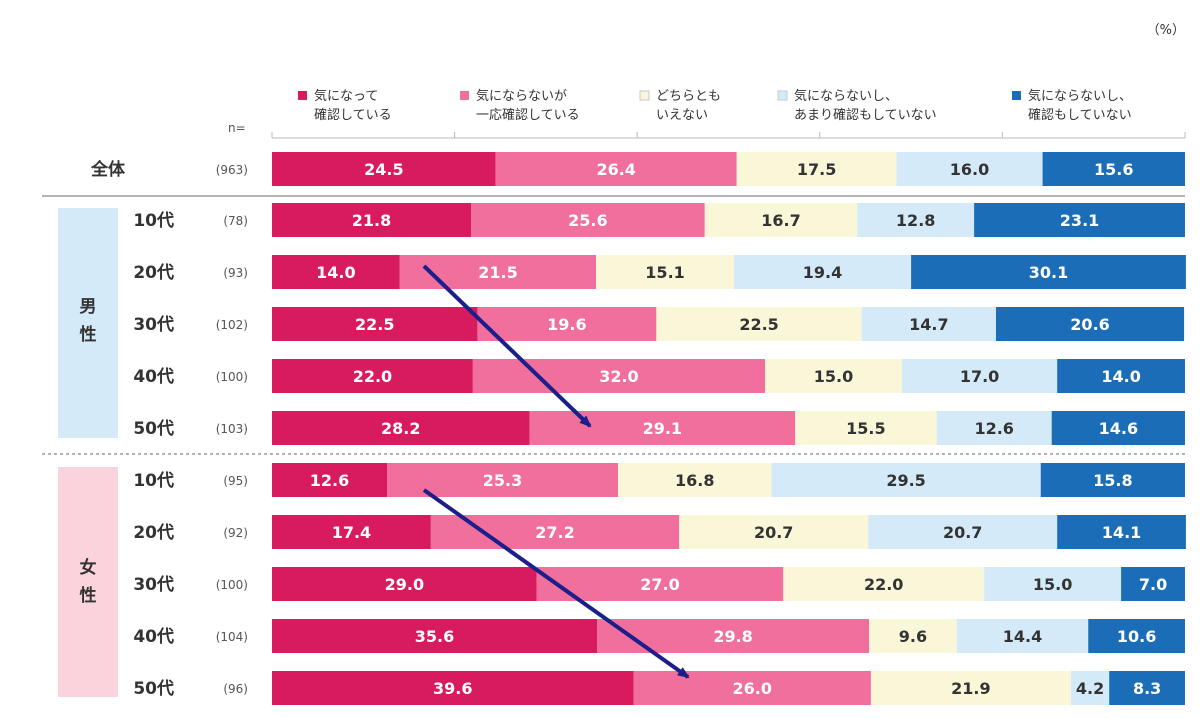  Describe the element at coordinates (969, 169) in the screenshot. I see `bar-value-label: 16.0` at that location.